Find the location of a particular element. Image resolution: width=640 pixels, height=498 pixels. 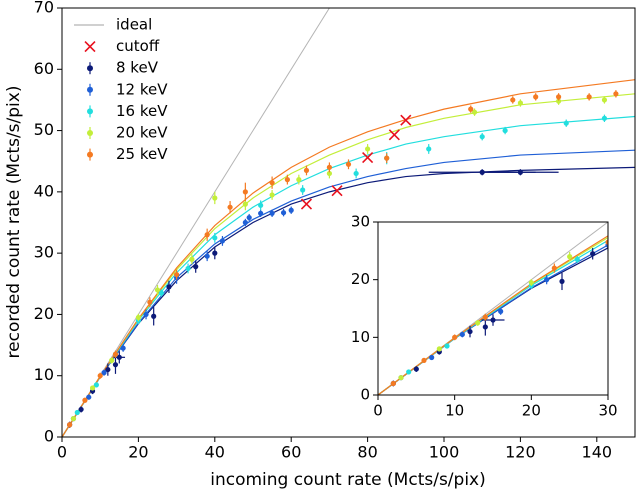

x-tick-label: 30 is located at coordinates (607, 411).